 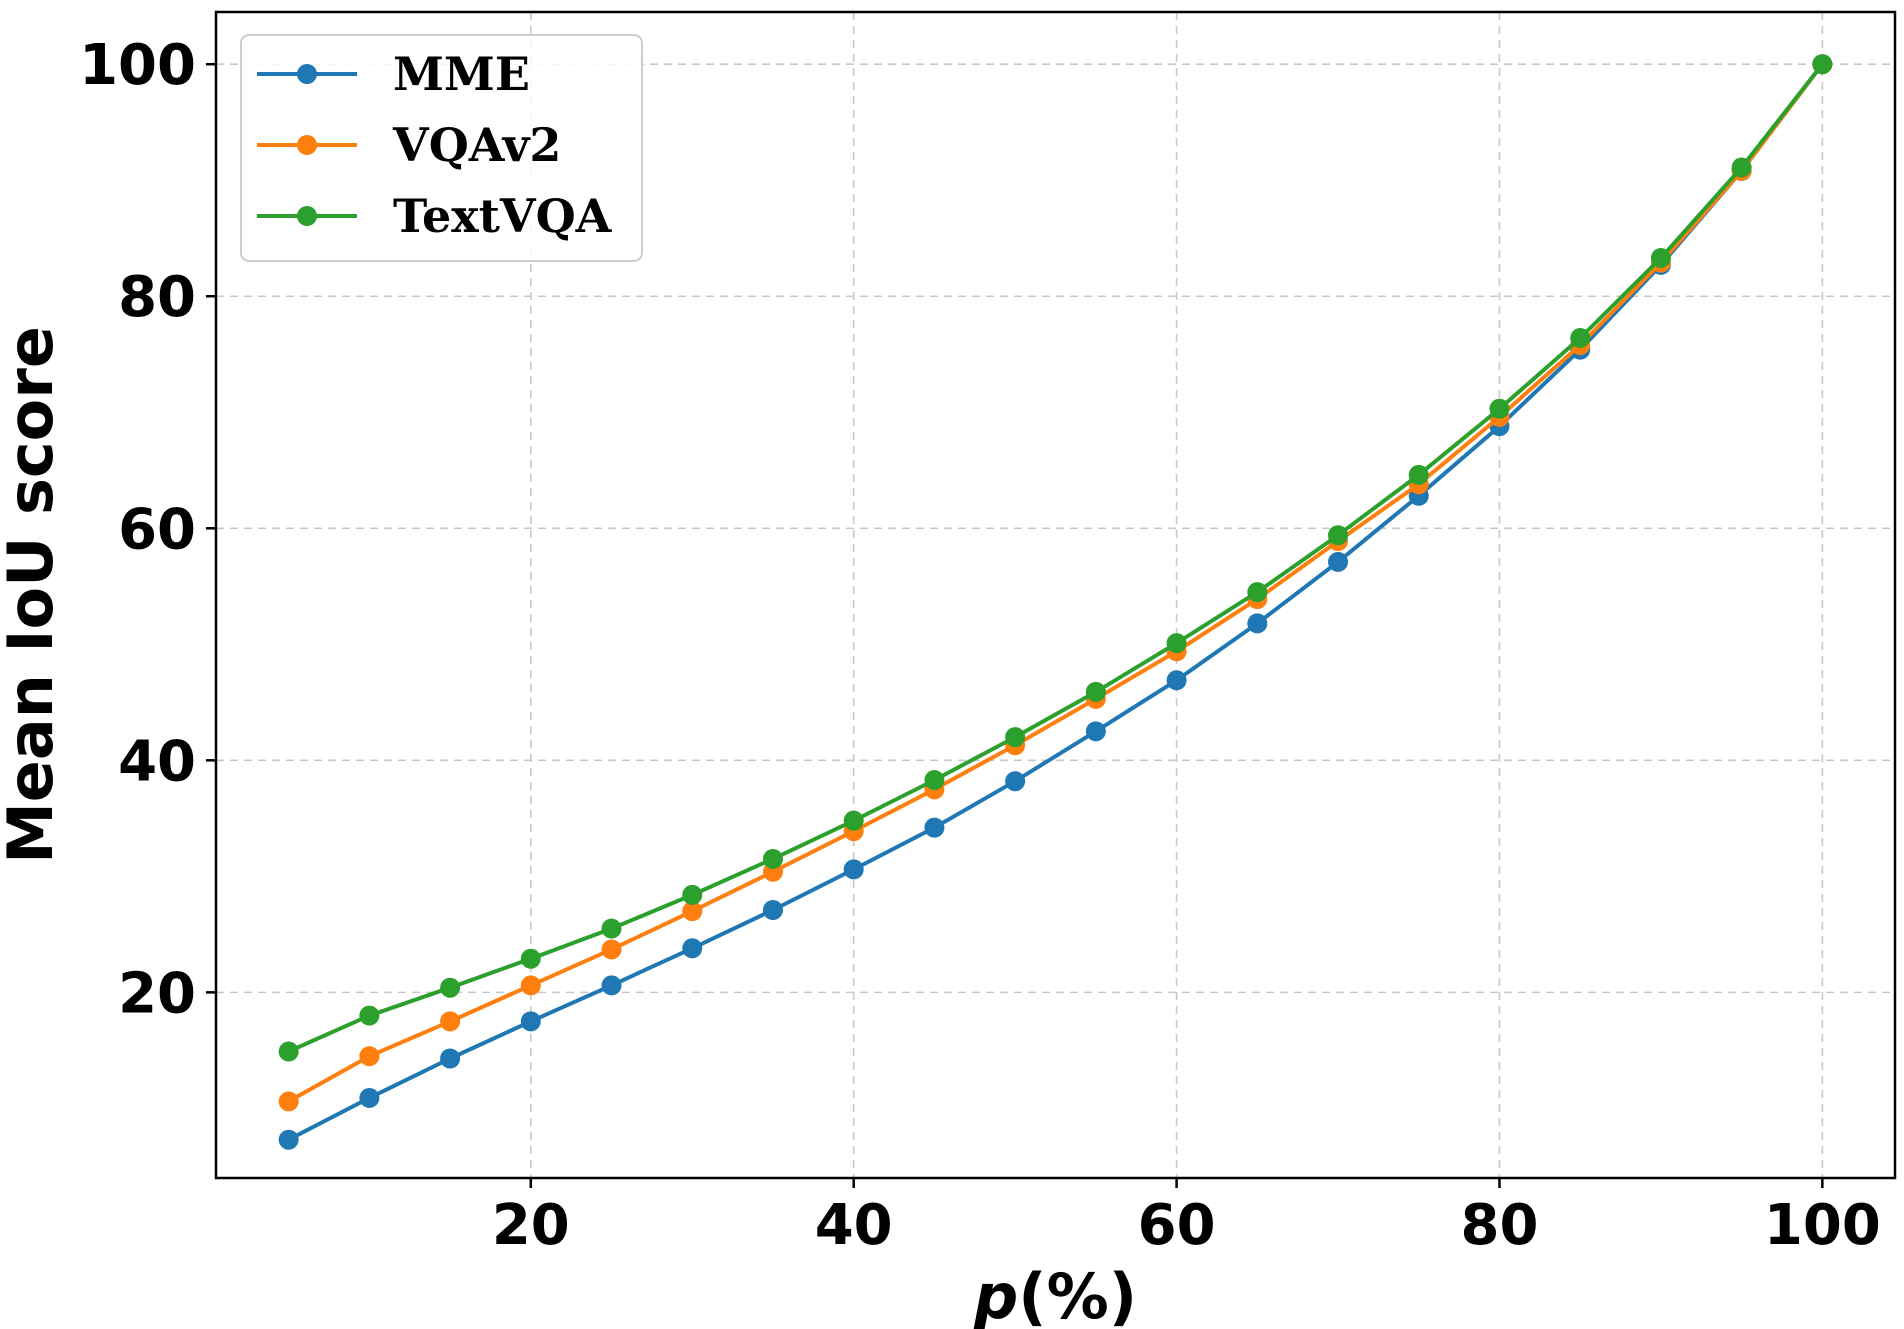 What do you see at coordinates (1077, 1294) in the screenshot?
I see `x-axis-title-rest: (%)` at bounding box center [1077, 1294].